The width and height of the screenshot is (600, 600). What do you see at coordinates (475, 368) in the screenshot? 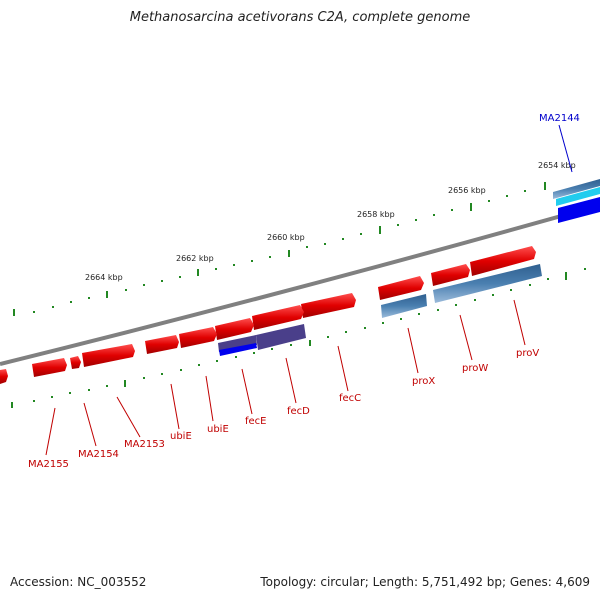
I see `gene-label-proW: proW` at bounding box center [475, 368].